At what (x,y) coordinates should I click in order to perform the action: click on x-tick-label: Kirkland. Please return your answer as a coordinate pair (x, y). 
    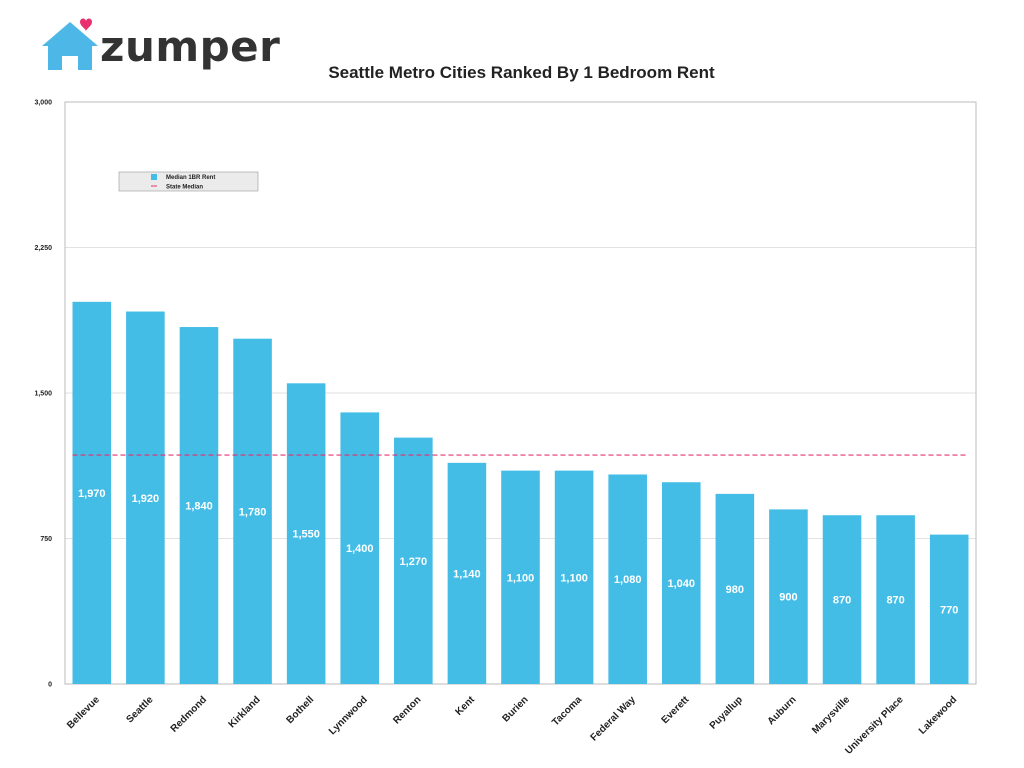
    Looking at the image, I should click on (245, 712).